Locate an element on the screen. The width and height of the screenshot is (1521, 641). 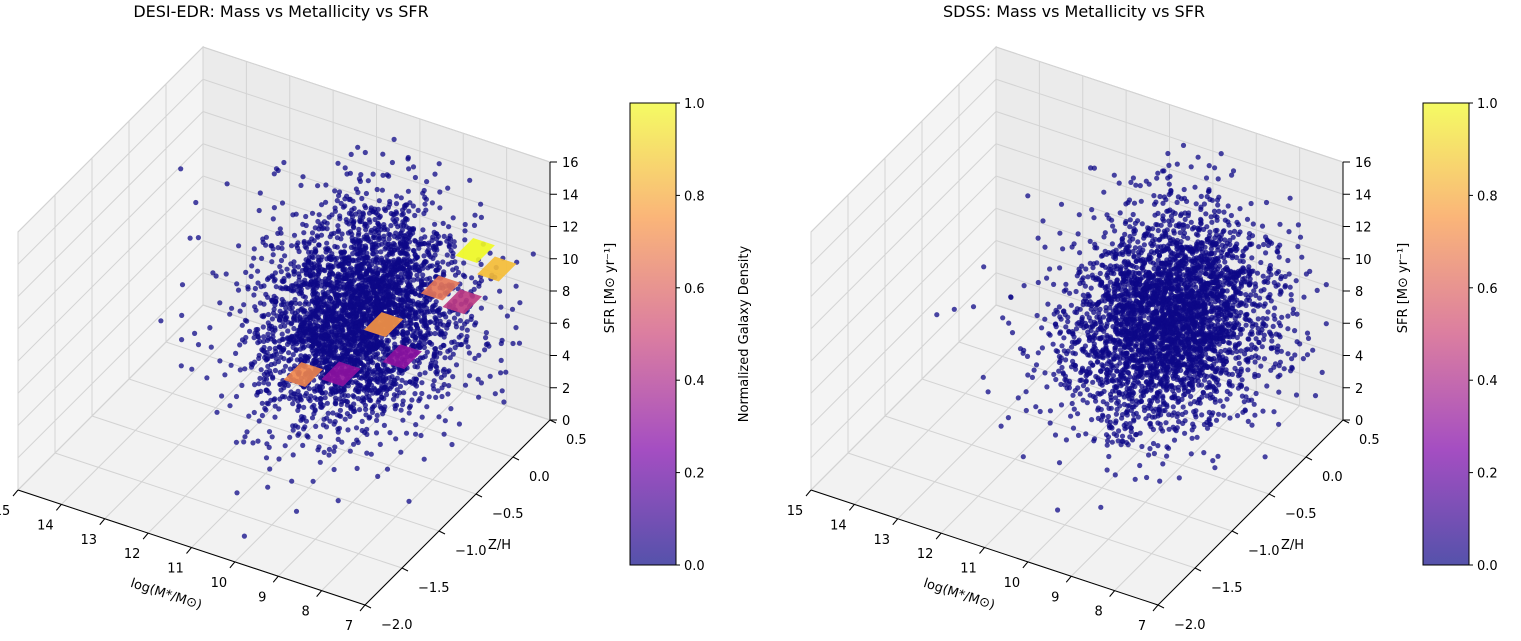
z-tick-label: 12 is located at coordinates (570, 228).